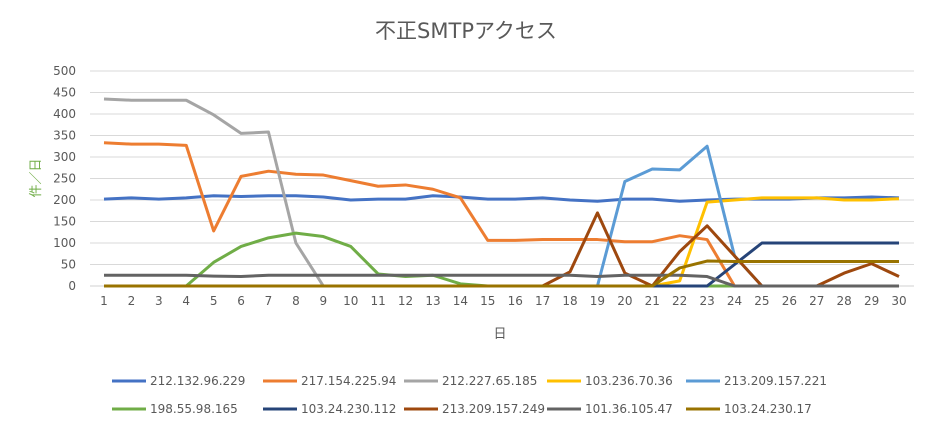 The height and width of the screenshot is (435, 932). What do you see at coordinates (405, 301) in the screenshot?
I see `x-tick-label: 12` at bounding box center [405, 301].